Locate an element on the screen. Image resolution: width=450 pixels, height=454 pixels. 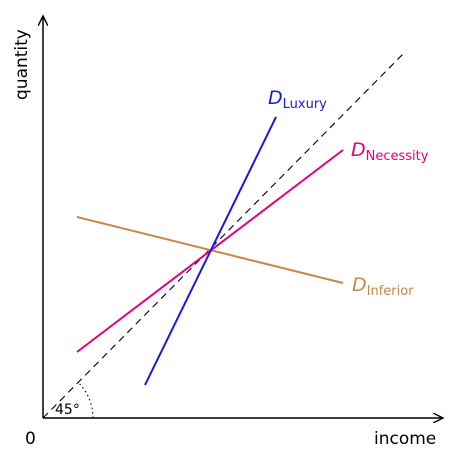
inferior-label: DInferior is located at coordinates (383, 286).